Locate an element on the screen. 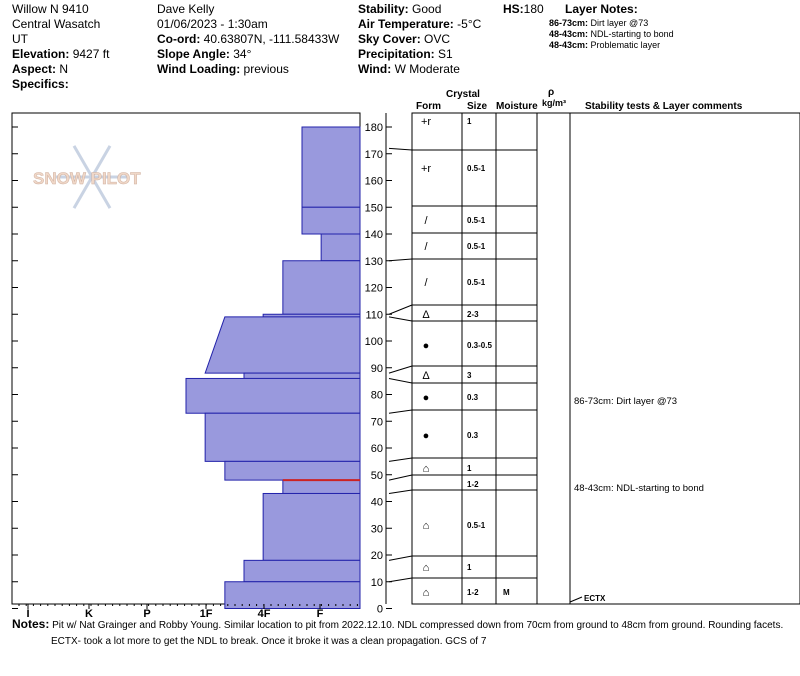  stability-value: Good is located at coordinates (427, 9).